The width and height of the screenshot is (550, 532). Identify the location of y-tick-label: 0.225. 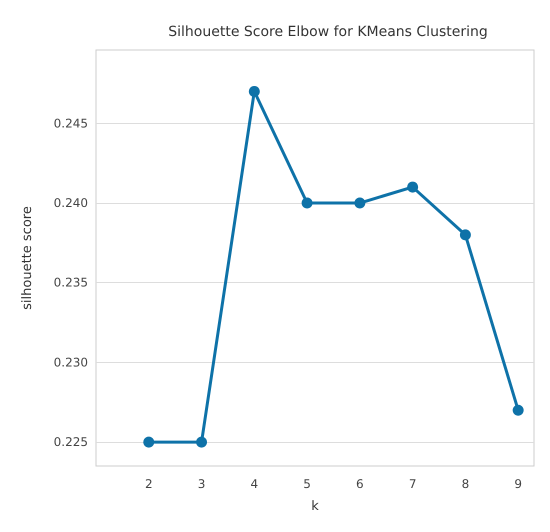
(71, 442).